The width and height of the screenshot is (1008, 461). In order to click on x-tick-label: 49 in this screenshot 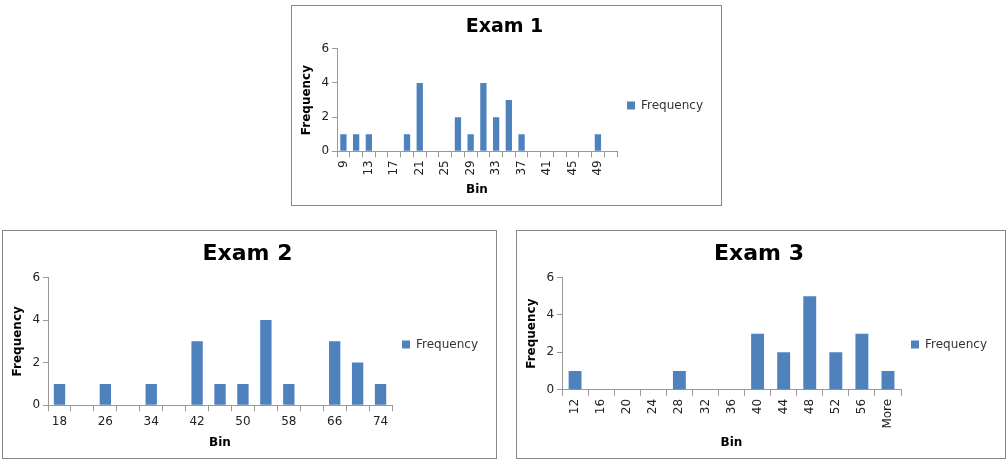, I will do `click(597, 168)`.